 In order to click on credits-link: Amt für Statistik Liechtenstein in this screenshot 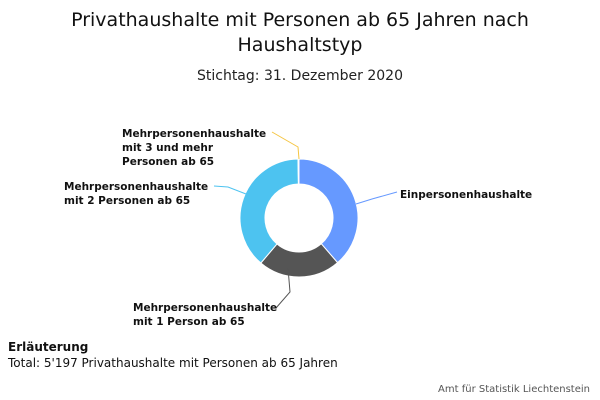, I will do `click(514, 389)`.